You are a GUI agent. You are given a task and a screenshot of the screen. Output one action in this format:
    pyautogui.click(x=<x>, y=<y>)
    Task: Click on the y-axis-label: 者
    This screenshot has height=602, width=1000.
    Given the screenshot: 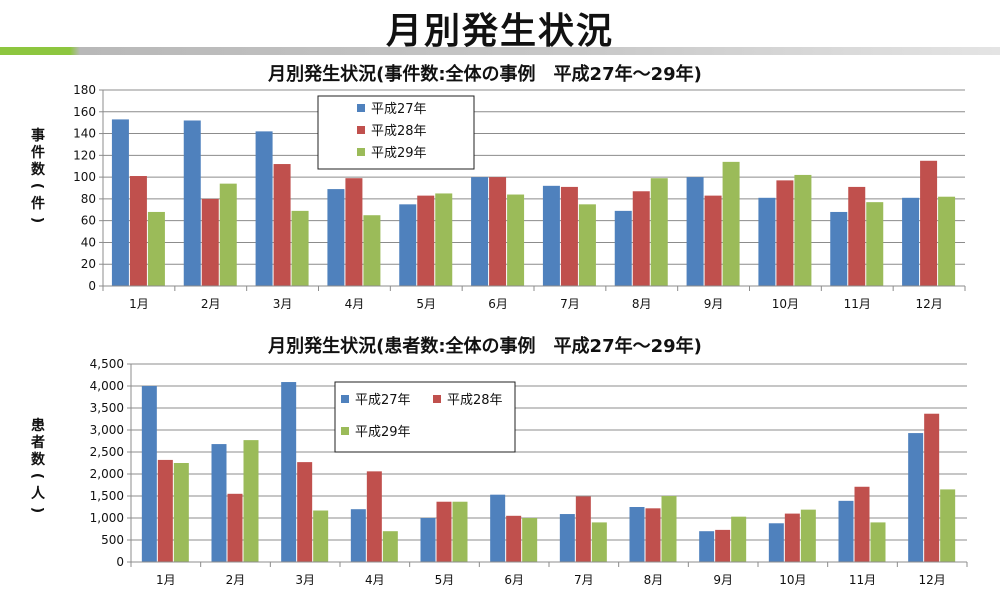 What is the action you would take?
    pyautogui.click(x=38, y=443)
    